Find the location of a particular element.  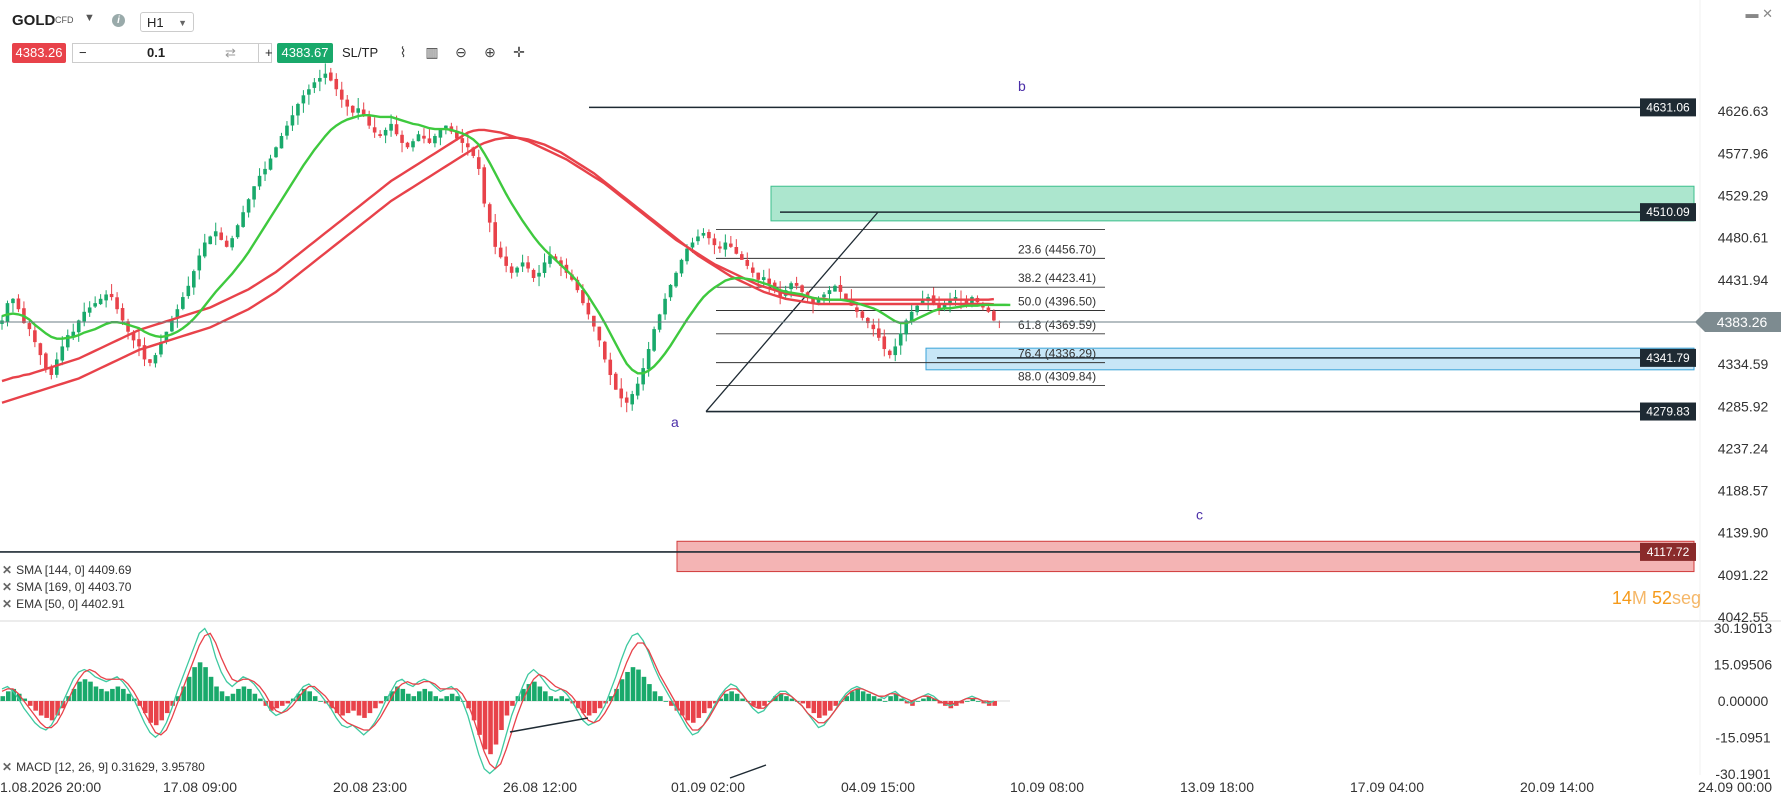

candle-timer: 14M 52seg is located at coordinates (1656, 598).